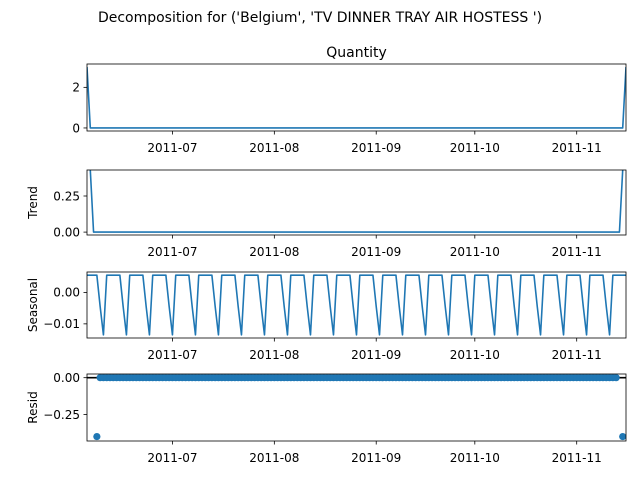 The image size is (640, 480). What do you see at coordinates (66, 196) in the screenshot?
I see `y-tick-label: 0.25` at bounding box center [66, 196].